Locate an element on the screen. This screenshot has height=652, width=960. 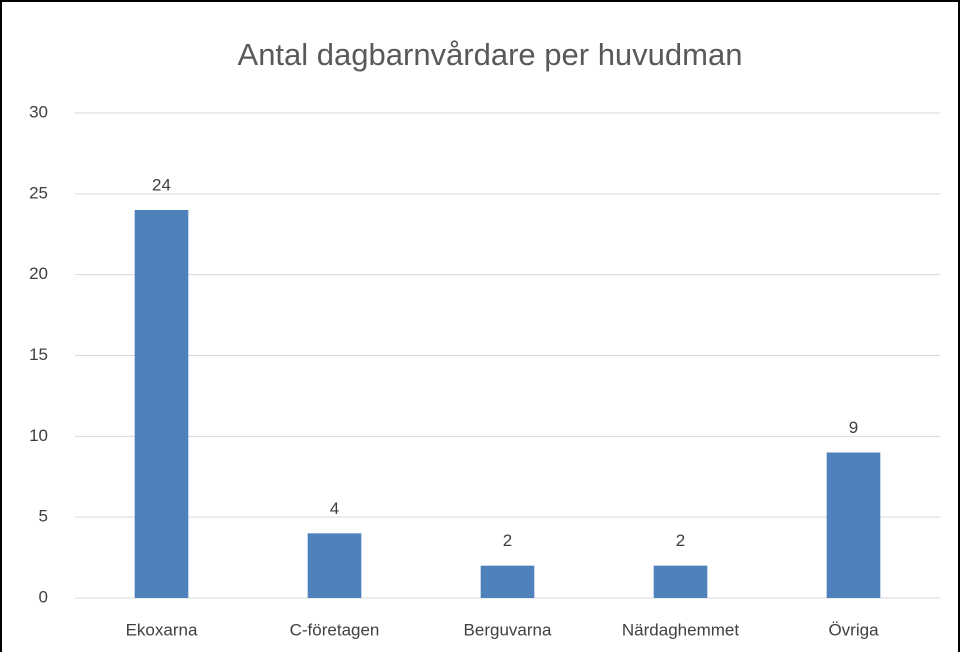
data-label: 4 is located at coordinates (334, 508).